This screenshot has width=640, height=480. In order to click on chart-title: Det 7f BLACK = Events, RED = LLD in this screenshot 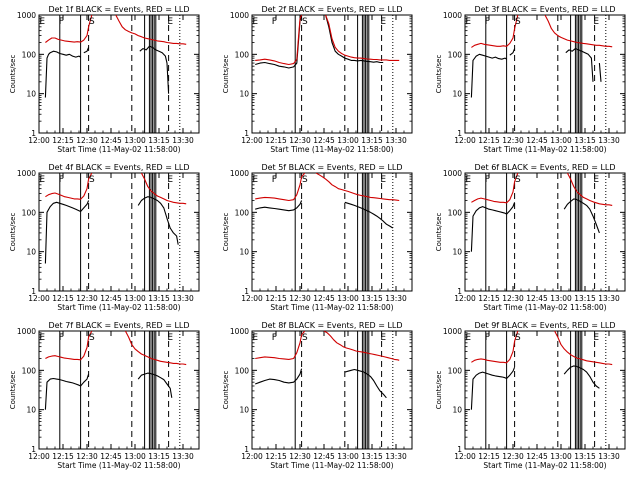, I will do `click(118, 325)`.